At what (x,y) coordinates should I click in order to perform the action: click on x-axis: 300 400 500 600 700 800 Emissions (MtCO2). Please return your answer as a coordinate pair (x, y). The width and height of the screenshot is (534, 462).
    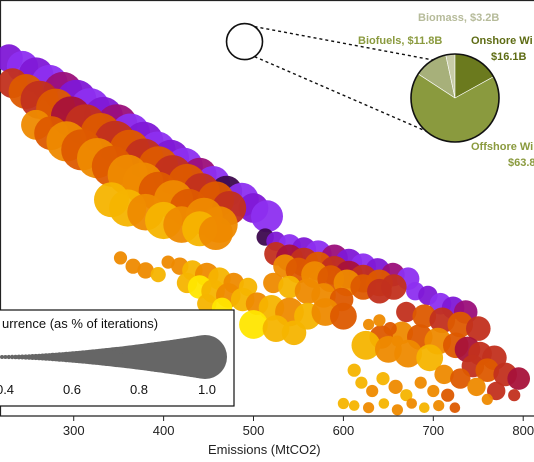
    Looking at the image, I should click on (267, 436).